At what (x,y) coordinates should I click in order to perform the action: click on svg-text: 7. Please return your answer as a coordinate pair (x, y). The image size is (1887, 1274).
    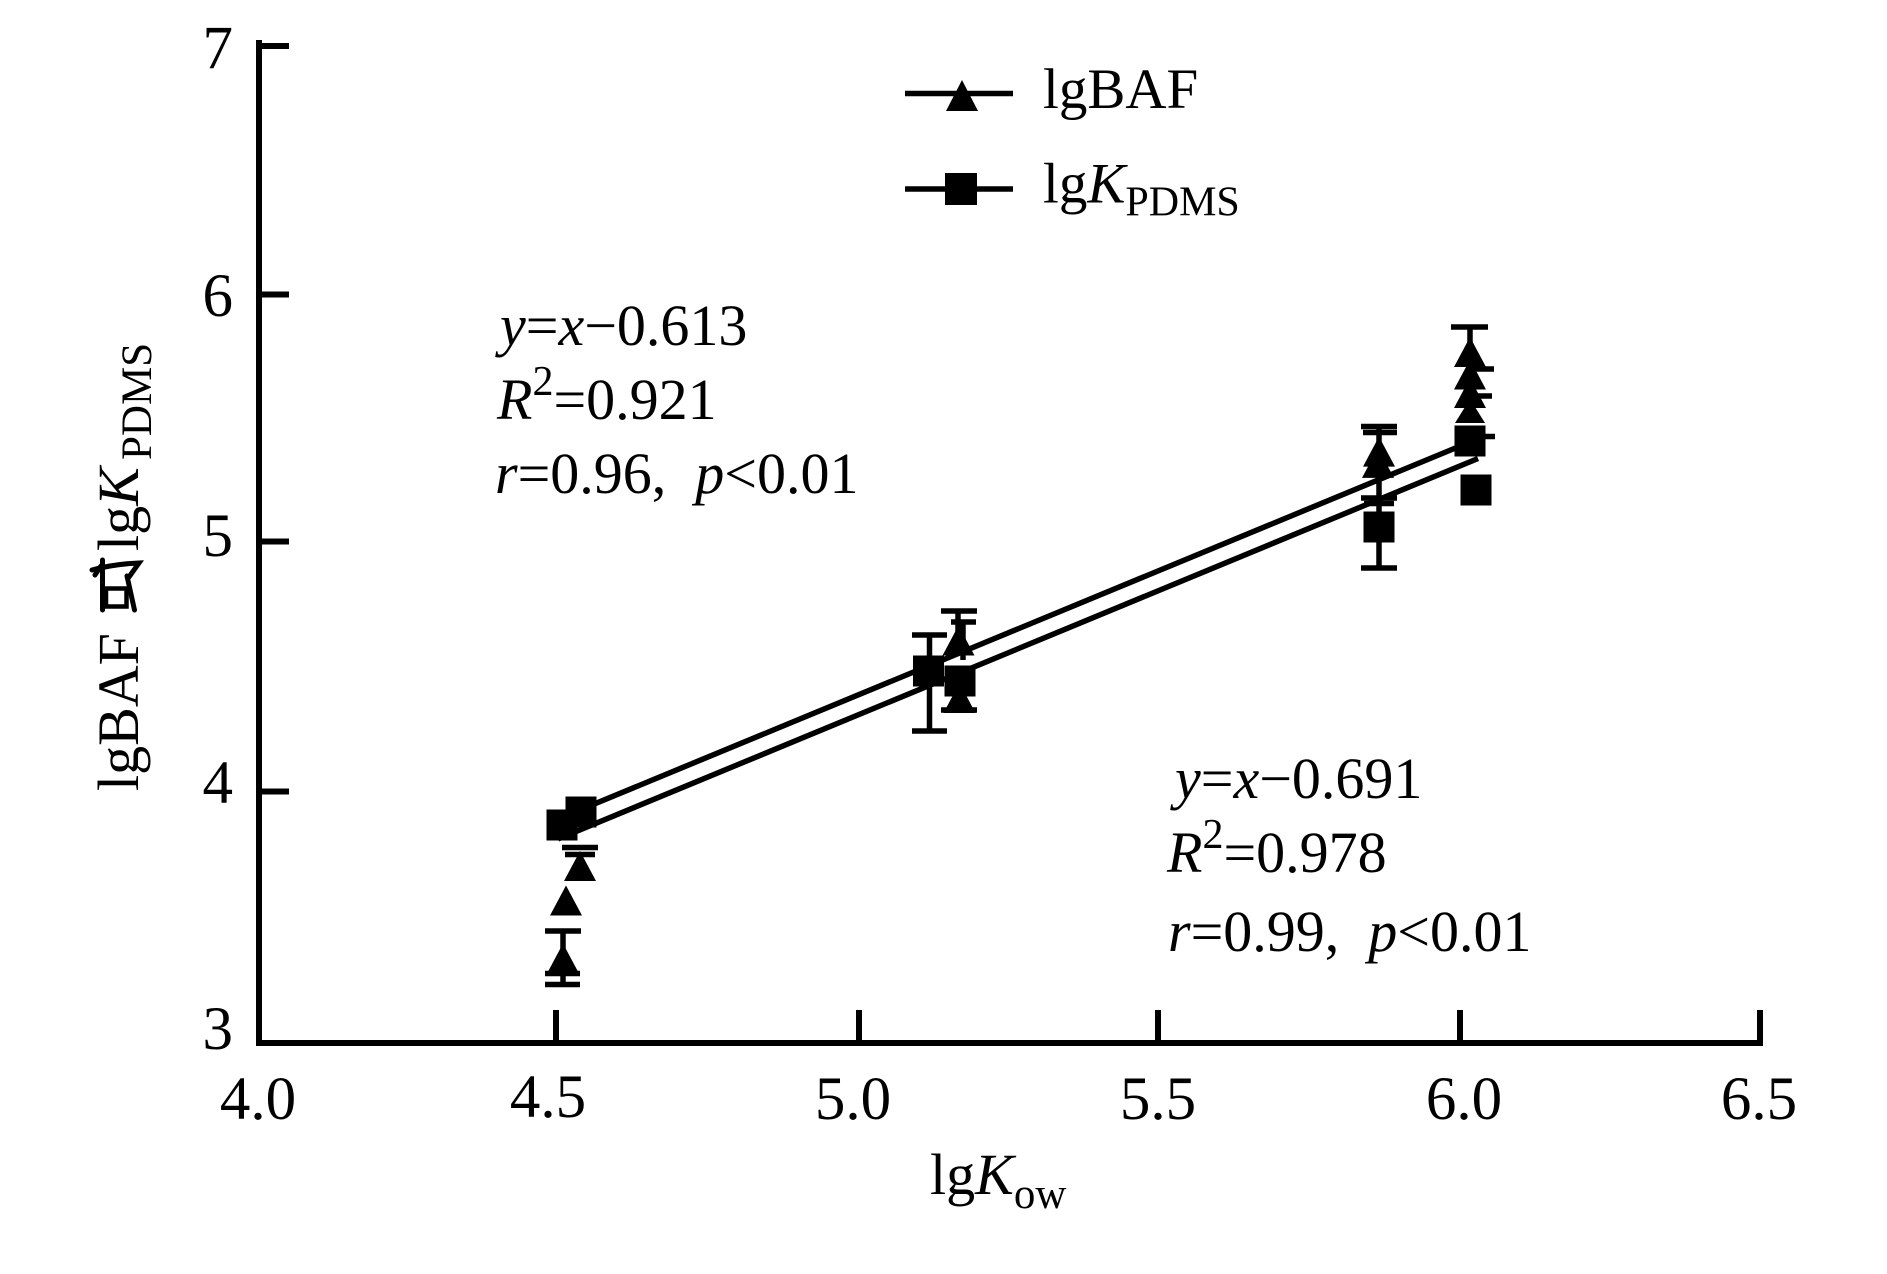
    Looking at the image, I should click on (218, 48).